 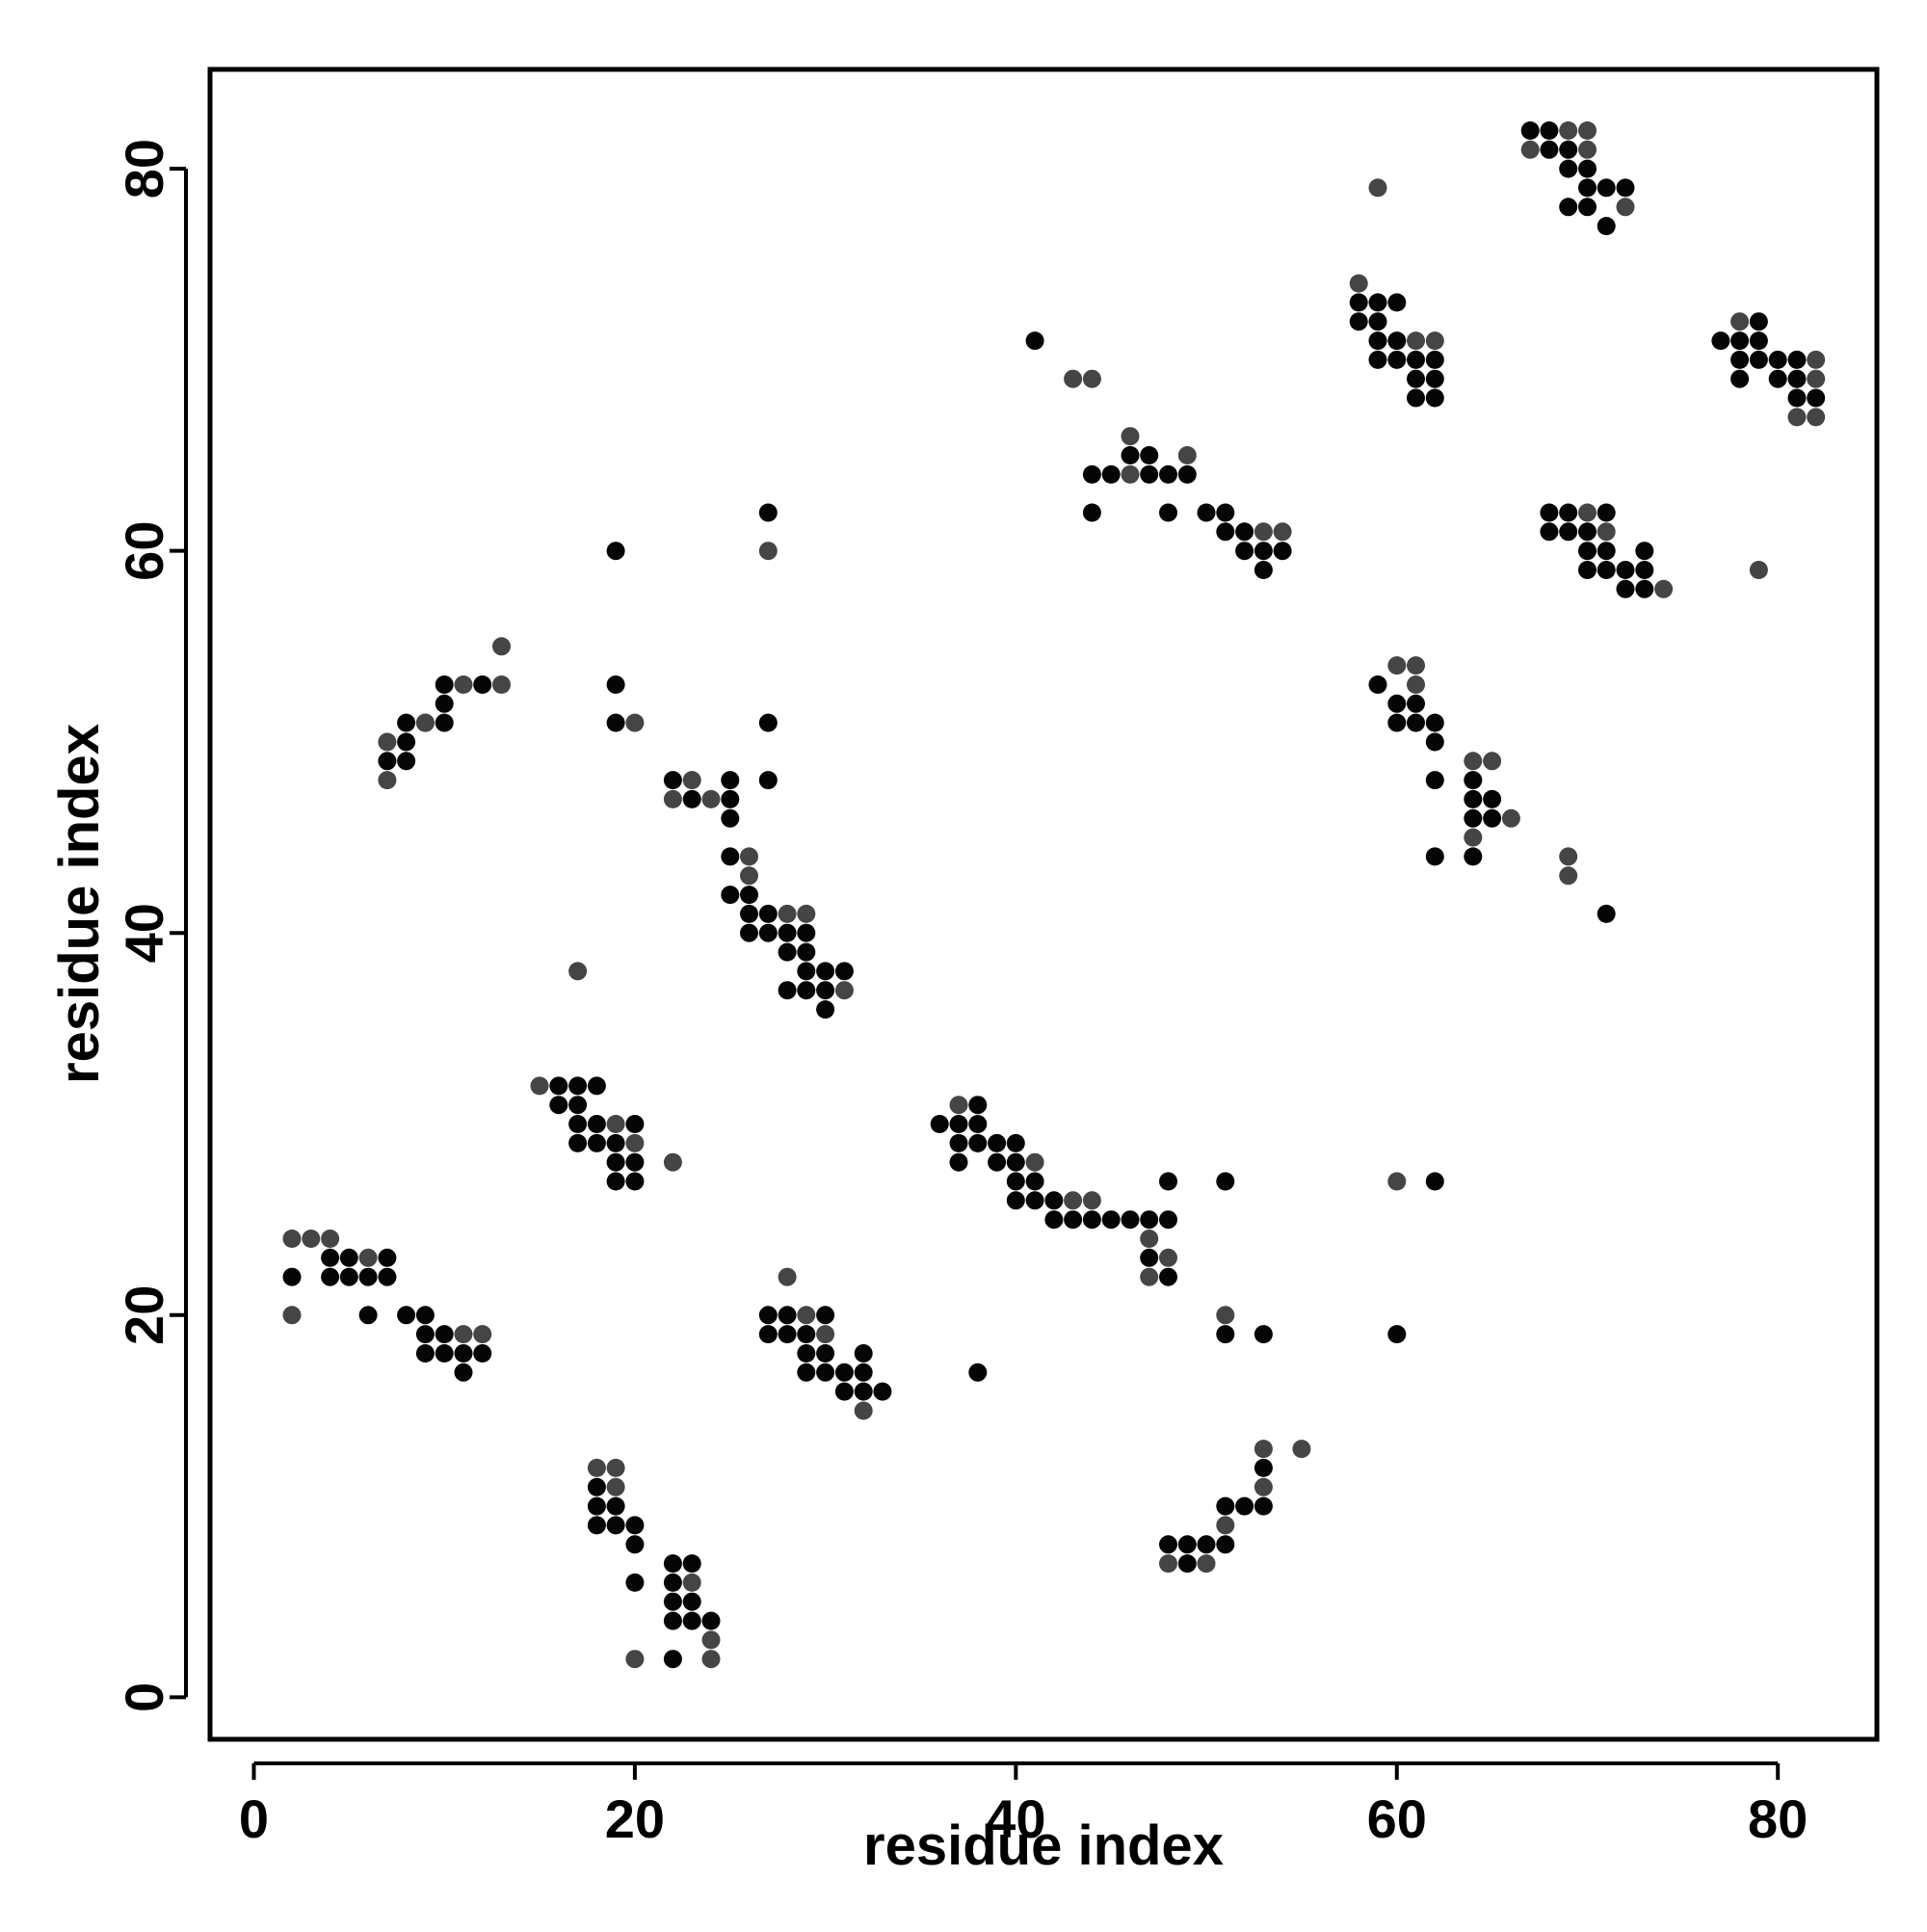 What do you see at coordinates (1397, 1818) in the screenshot?
I see `x-tick-label: 60` at bounding box center [1397, 1818].